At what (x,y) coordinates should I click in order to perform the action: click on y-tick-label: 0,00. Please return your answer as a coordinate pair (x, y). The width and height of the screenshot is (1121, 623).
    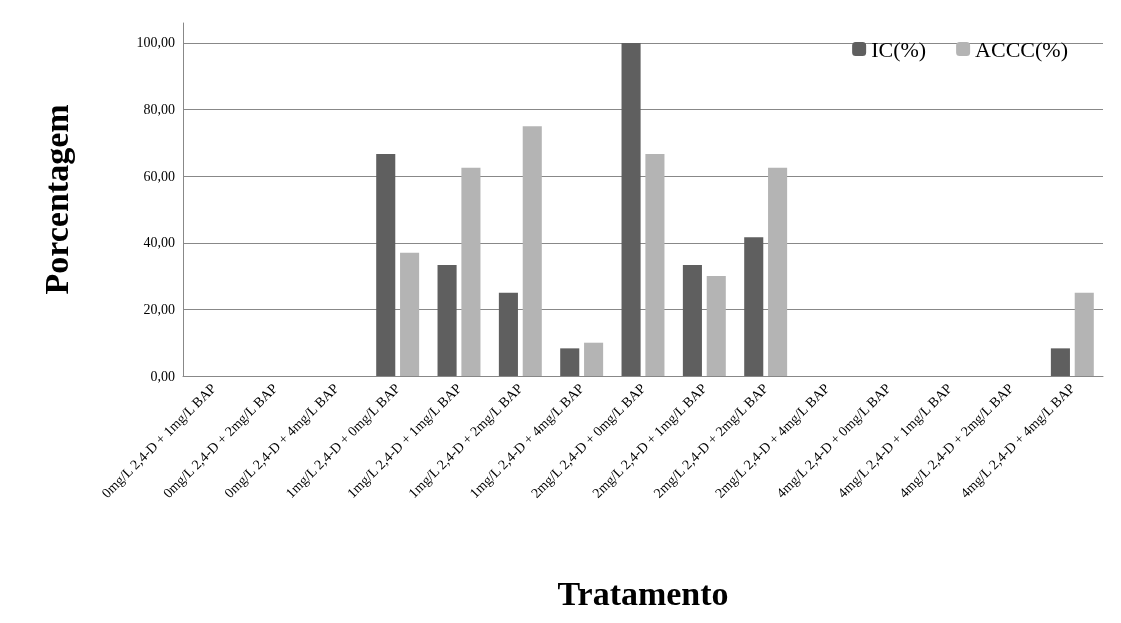
    Looking at the image, I should click on (162, 376).